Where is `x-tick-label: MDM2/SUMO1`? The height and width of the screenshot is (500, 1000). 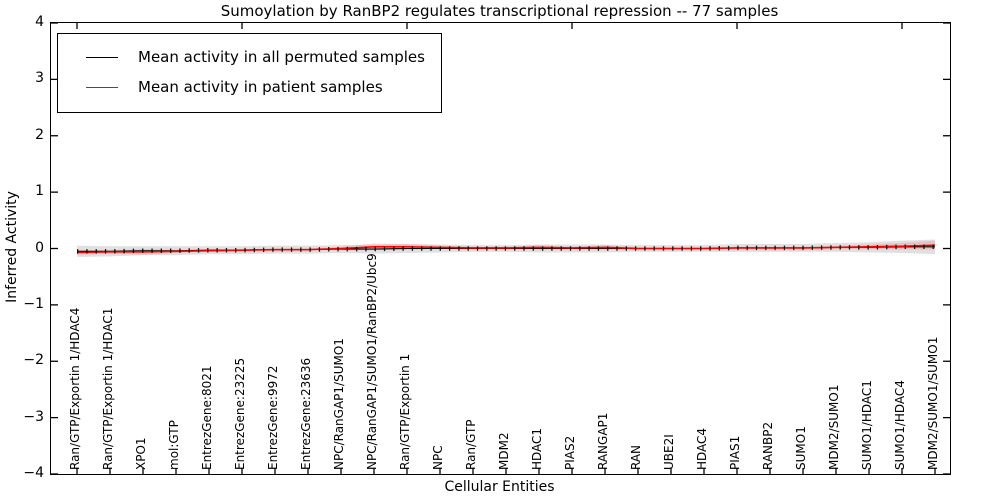 x-tick-label: MDM2/SUMO1 is located at coordinates (834, 427).